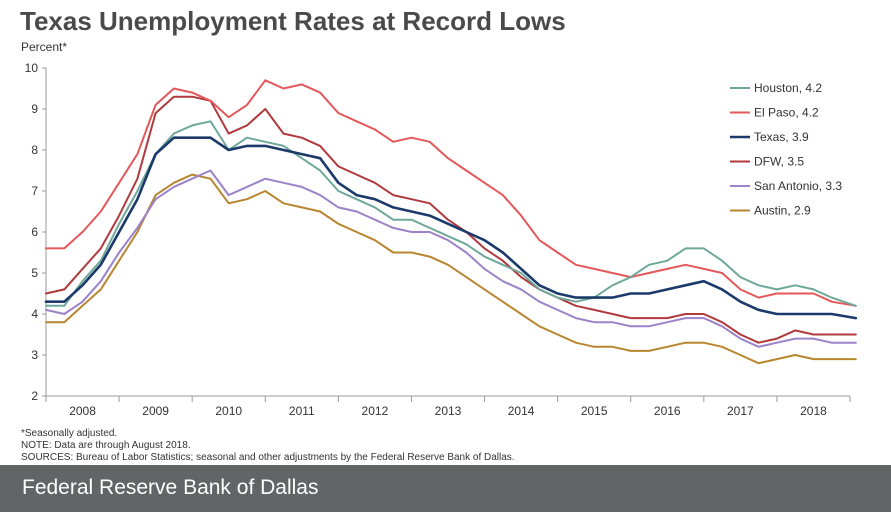  I want to click on y-tick-label: 2, so click(34, 396).